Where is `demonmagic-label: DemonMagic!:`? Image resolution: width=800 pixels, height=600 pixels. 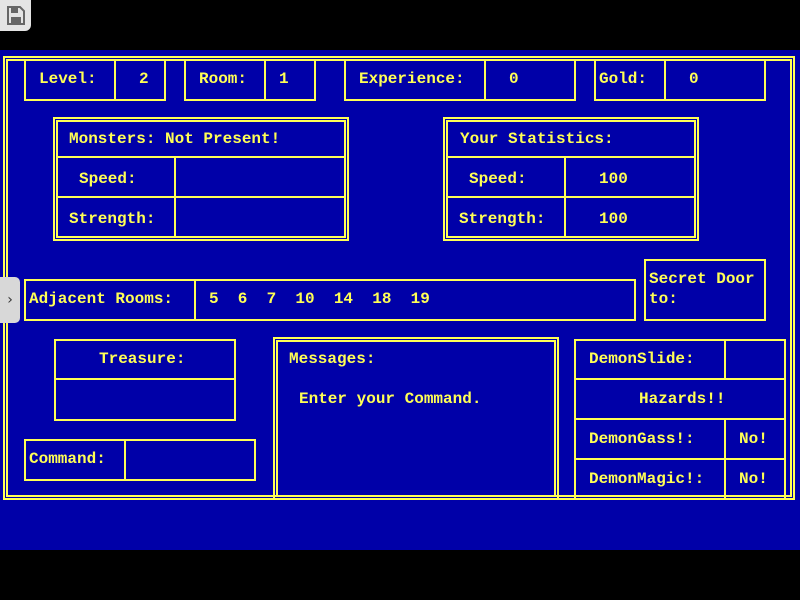
demonmagic-label: DemonMagic!: is located at coordinates (647, 479).